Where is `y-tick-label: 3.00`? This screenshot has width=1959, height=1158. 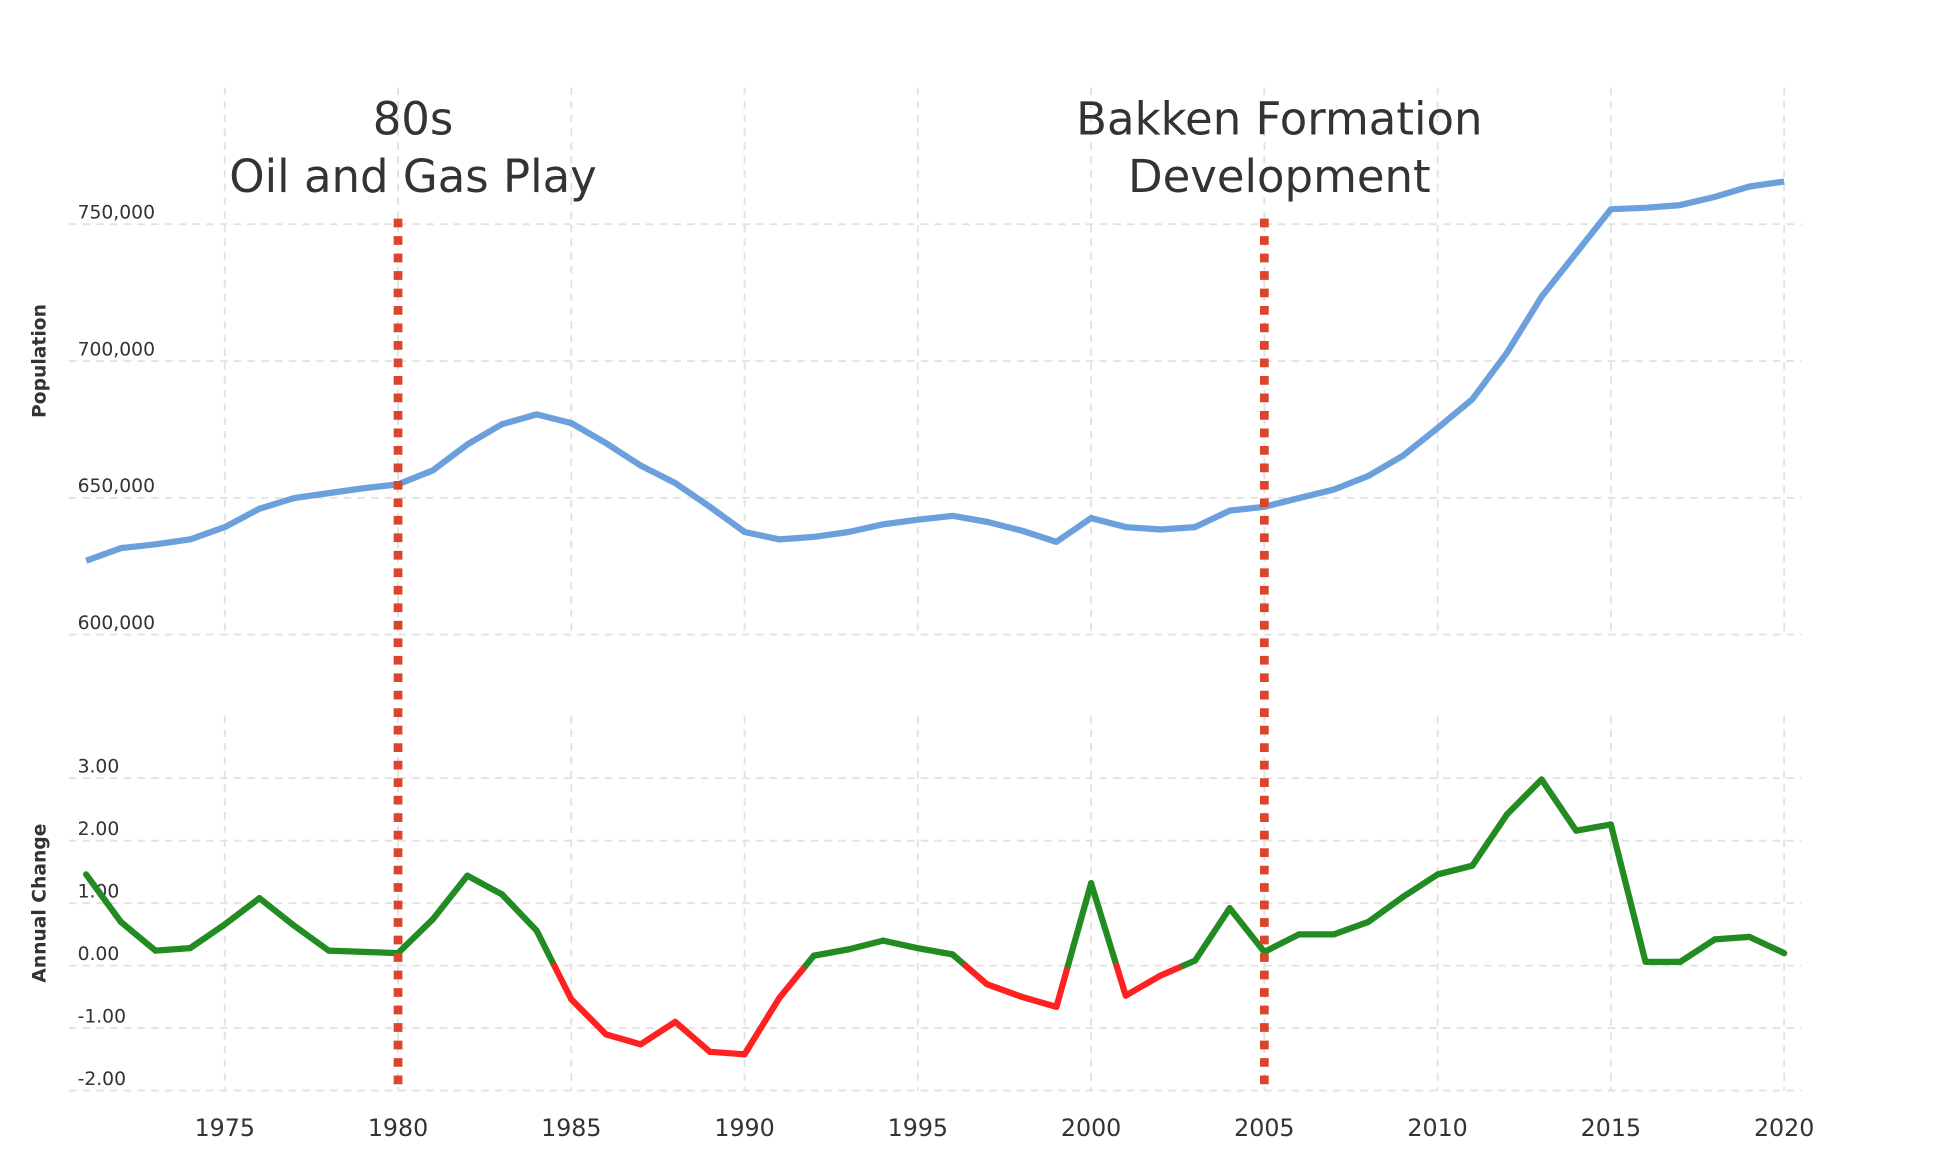
y-tick-label: 3.00 is located at coordinates (99, 767).